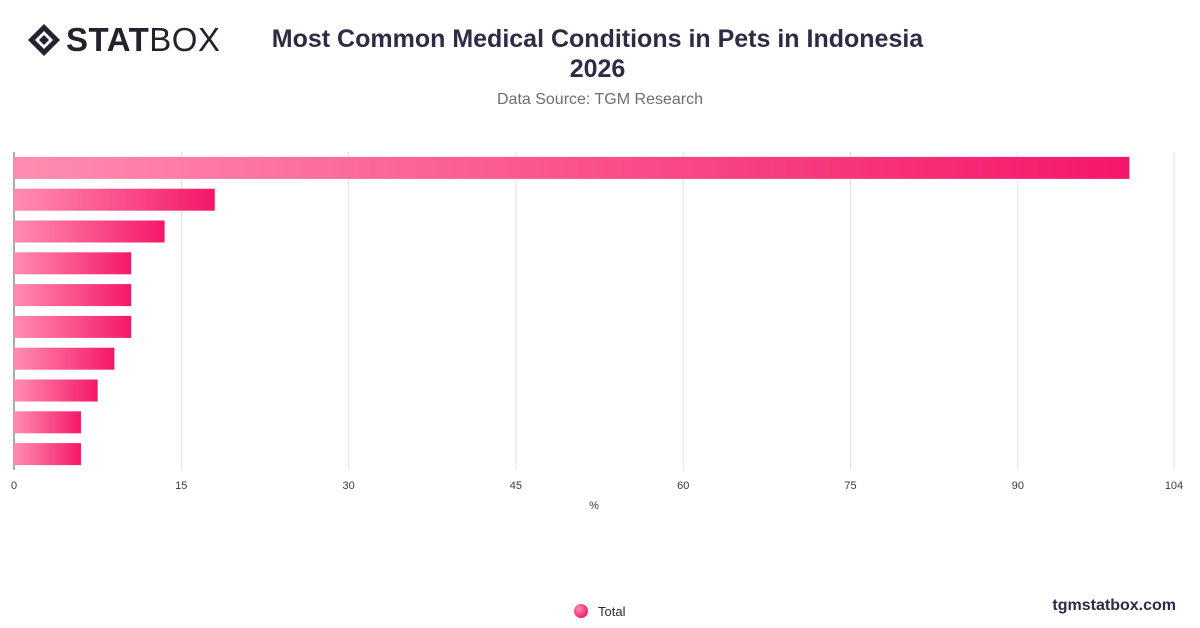  What do you see at coordinates (597, 69) in the screenshot?
I see `chart-title-line2: 2026` at bounding box center [597, 69].